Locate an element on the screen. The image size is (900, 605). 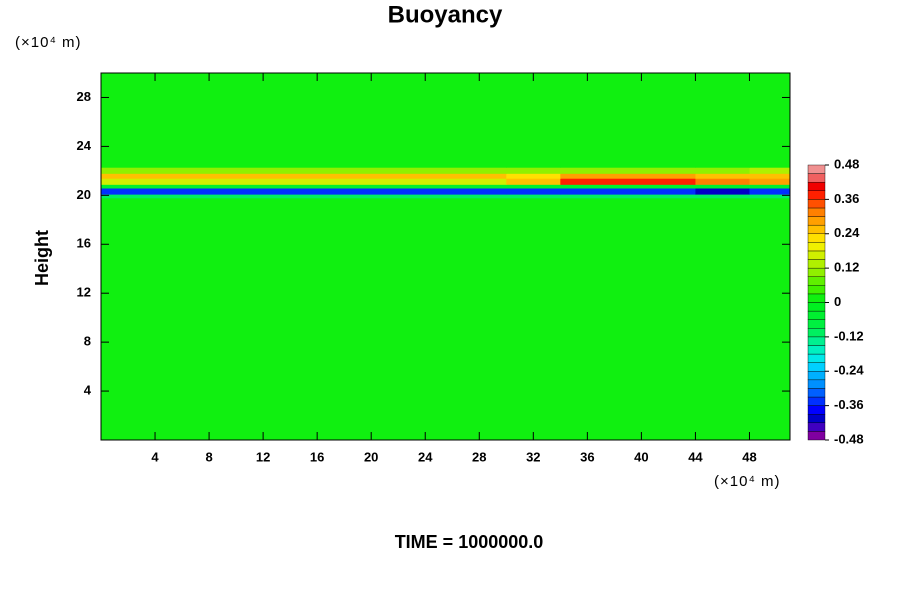
chart-title: Buoyancy is located at coordinates (445, 14).